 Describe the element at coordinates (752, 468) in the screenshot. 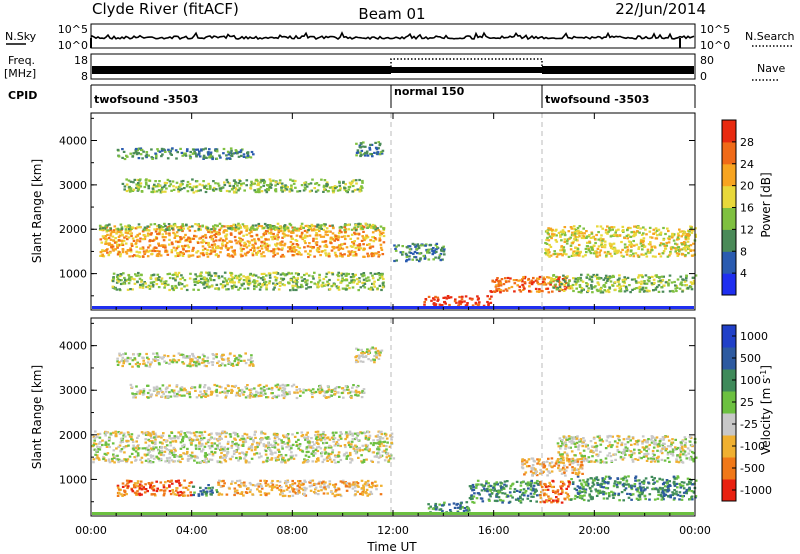

I see `colorbar-tick-label: -500` at that location.